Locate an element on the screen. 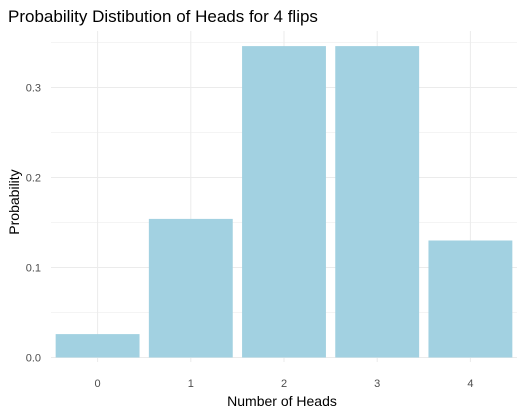  x-axis-ticks: 0 1 2 3 4 is located at coordinates (284, 384).